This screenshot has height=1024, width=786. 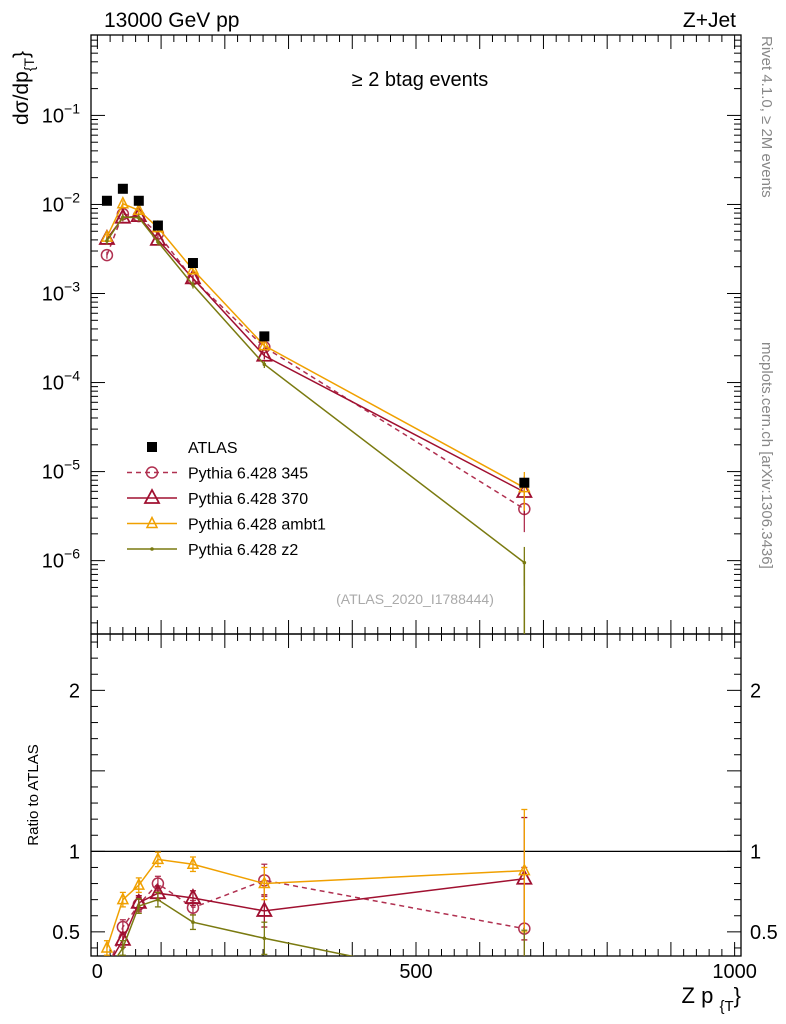 I want to click on series-2-ratio-line, so click(x=315, y=903).